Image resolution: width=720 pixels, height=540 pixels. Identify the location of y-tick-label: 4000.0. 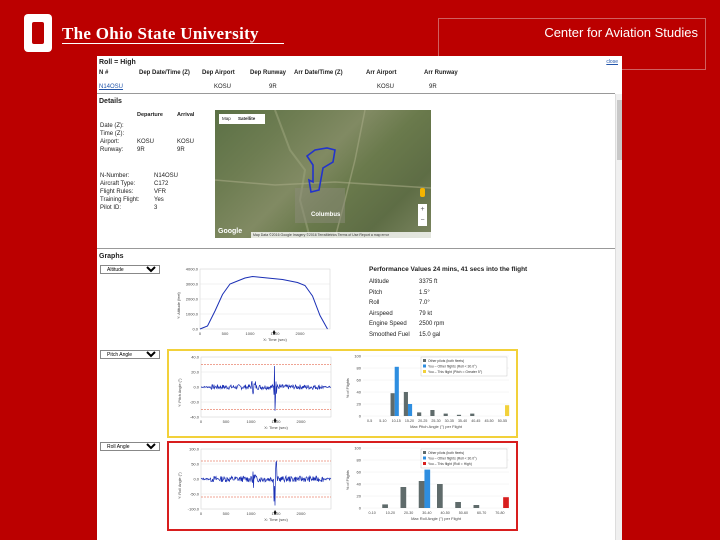
(192, 269).